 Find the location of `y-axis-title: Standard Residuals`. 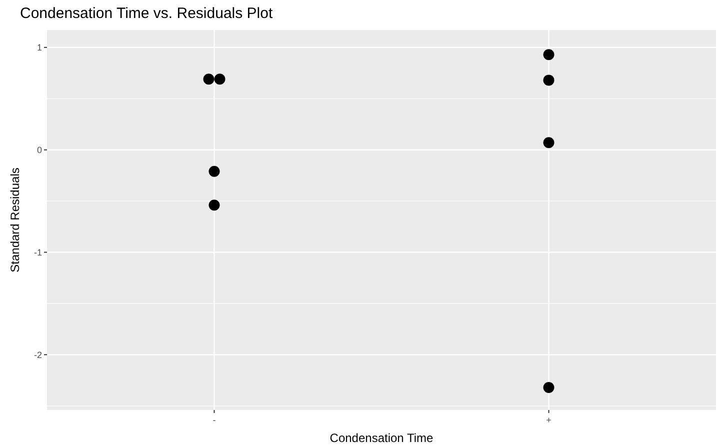

y-axis-title: Standard Residuals is located at coordinates (15, 220).